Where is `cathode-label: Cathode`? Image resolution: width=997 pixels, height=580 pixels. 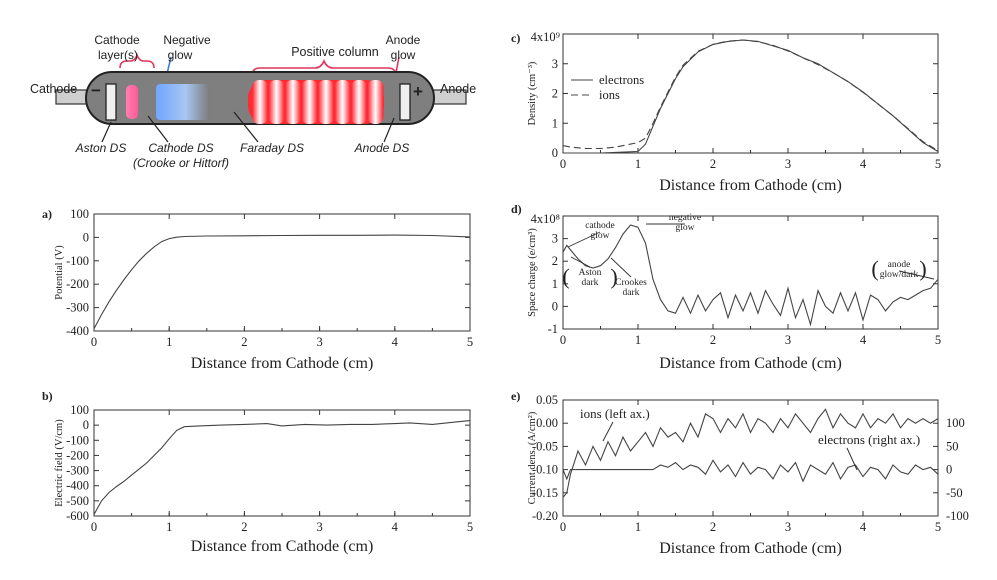 cathode-label: Cathode is located at coordinates (53, 89).